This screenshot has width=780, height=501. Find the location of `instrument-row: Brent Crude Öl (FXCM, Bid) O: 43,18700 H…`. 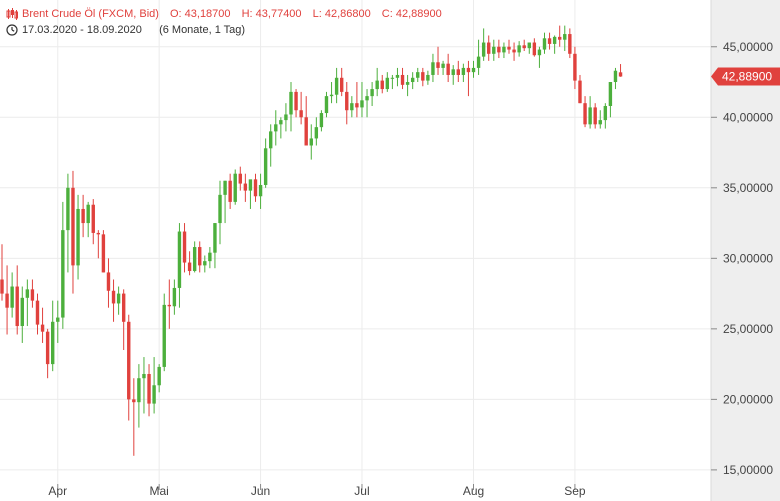

instrument-row: Brent Crude Öl (FXCM, Bid) O: 43,18700 H… is located at coordinates (224, 14).